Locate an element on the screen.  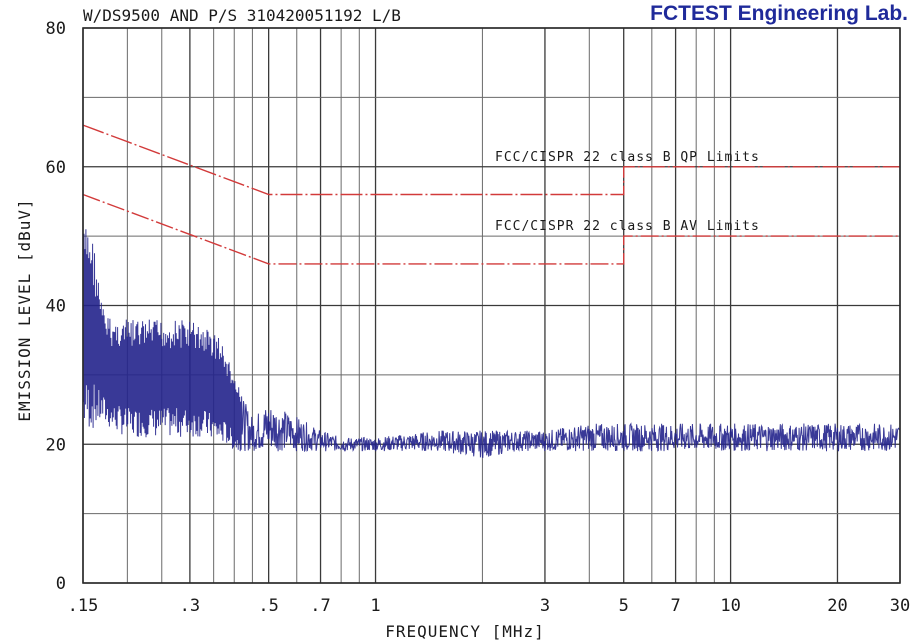
y-tick-label: 40 is located at coordinates (56, 307).